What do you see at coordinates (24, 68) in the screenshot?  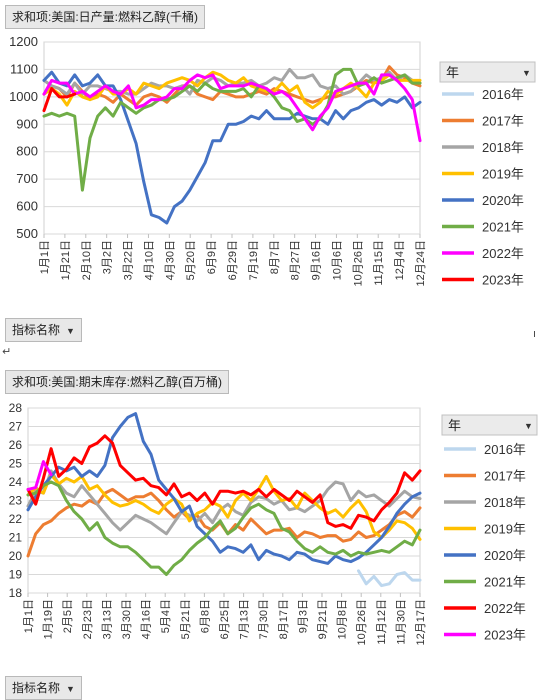 I see `y-tick-label: 1100` at bounding box center [24, 68].